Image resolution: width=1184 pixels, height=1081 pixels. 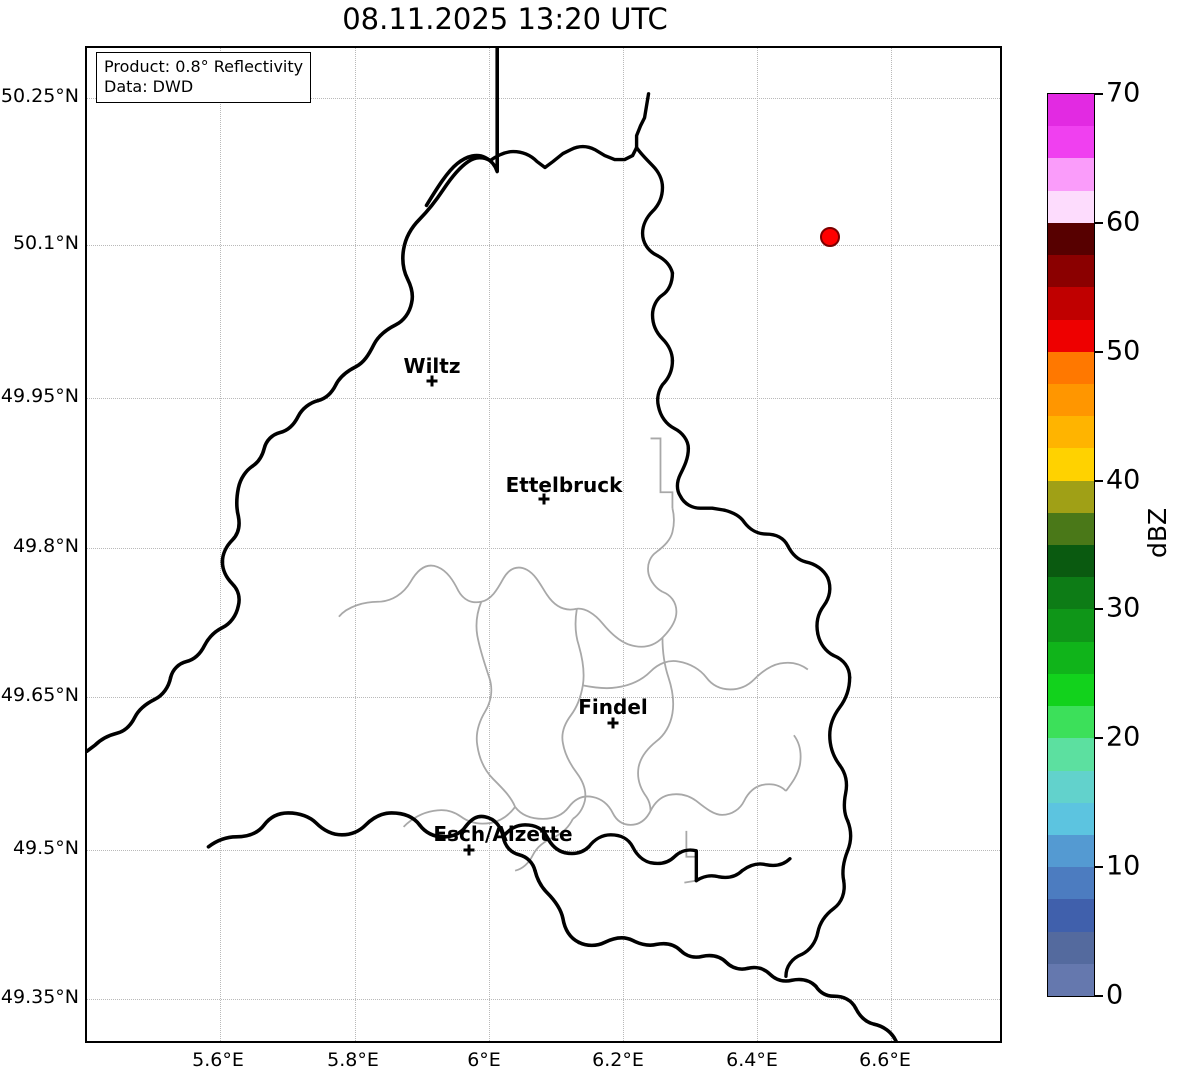 I want to click on colorbar-tick-label-3: 40, so click(x=1123, y=480).